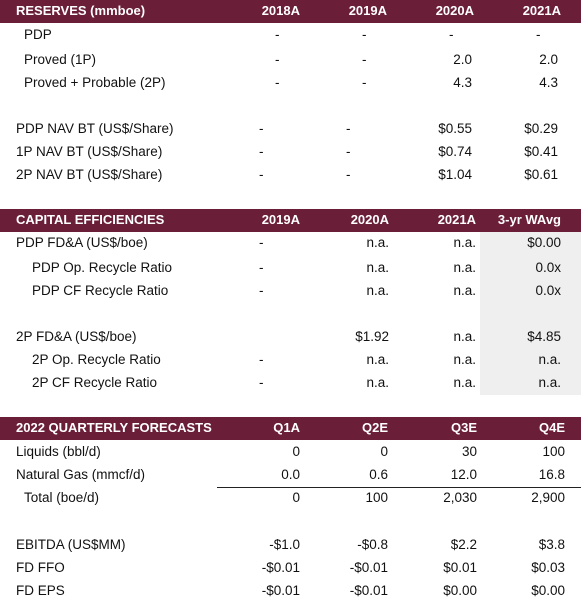 The image size is (581, 611). What do you see at coordinates (551, 544) in the screenshot?
I see `cell-value: $3.8` at bounding box center [551, 544].